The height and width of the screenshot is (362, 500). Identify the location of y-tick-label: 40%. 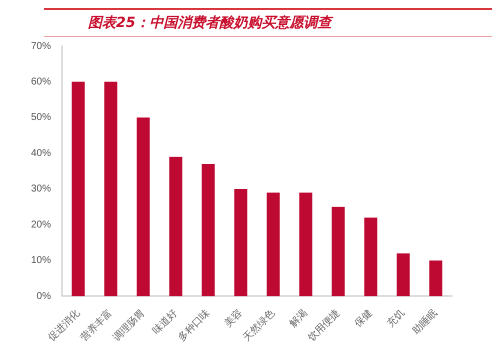
(41, 153).